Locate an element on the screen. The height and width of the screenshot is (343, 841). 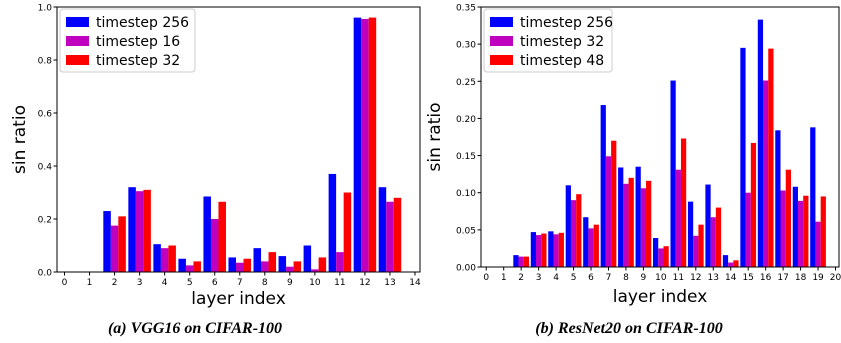
legend-label: timestep 256 is located at coordinates (142, 23).